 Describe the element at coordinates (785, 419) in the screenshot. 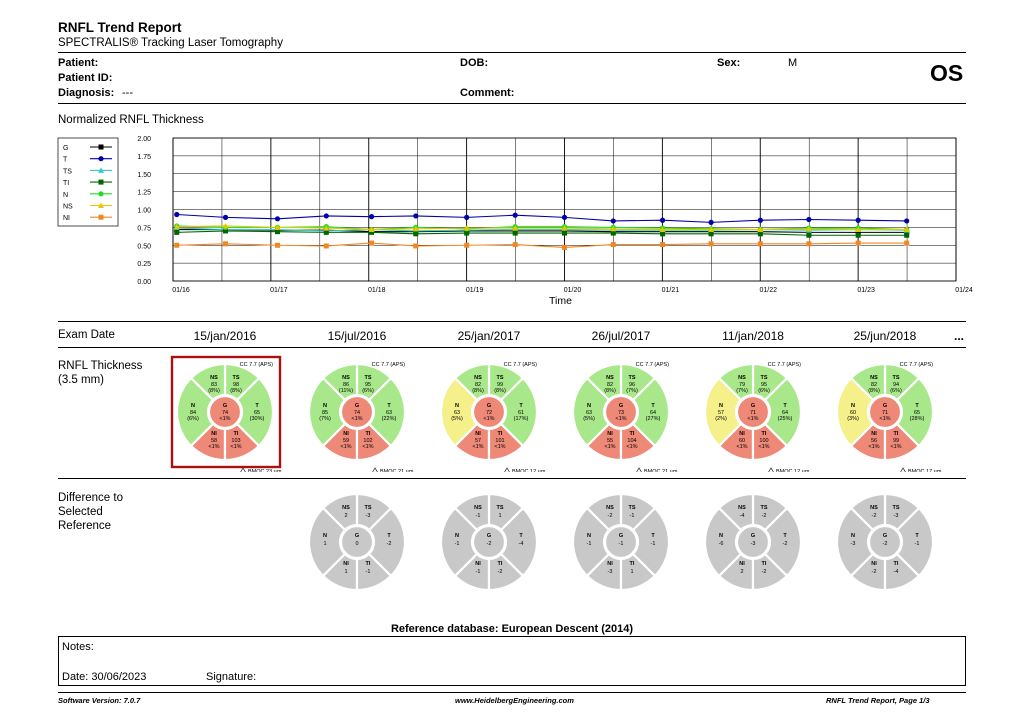

I see `sector-percentile: (25%)` at that location.